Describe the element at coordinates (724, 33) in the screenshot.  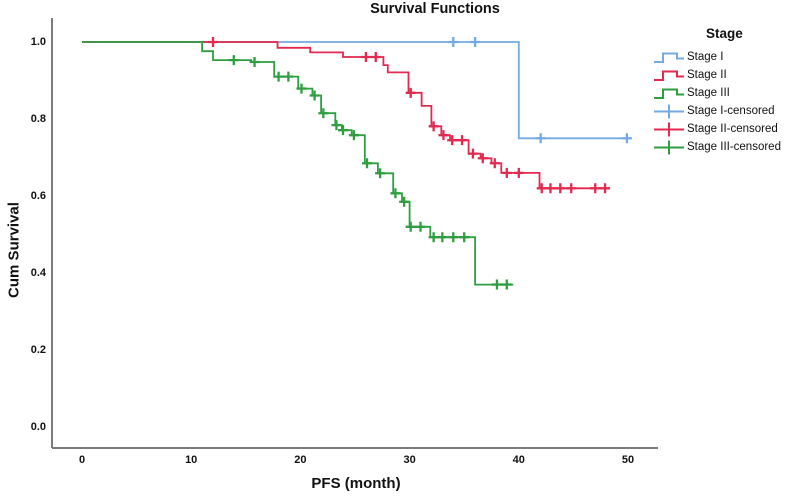
I see `legend-title: Stage` at that location.